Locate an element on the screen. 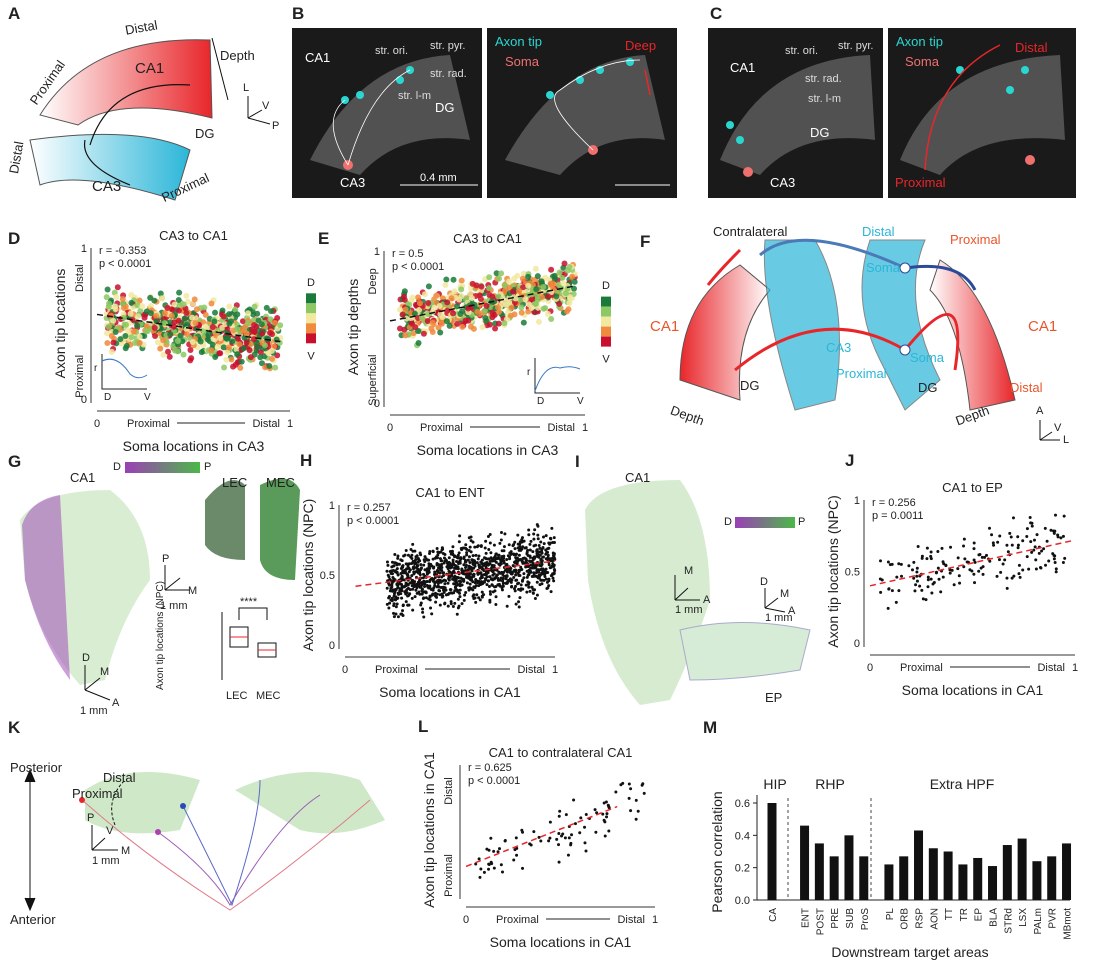 This screenshot has height=965, width=1098. x-tick: TT is located at coordinates (949, 914).